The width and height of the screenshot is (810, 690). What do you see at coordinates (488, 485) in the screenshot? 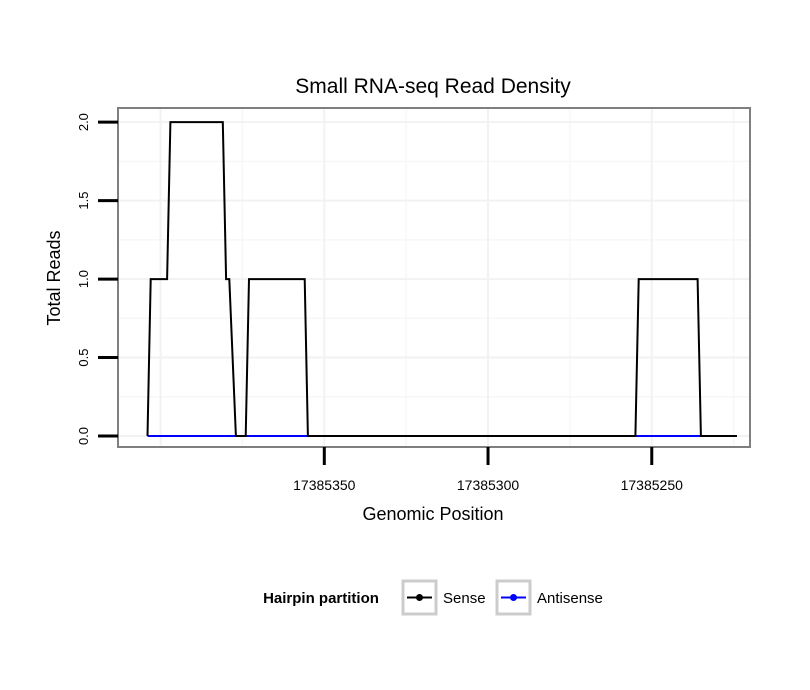
I see `x-tick-label: 17385300` at bounding box center [488, 485].